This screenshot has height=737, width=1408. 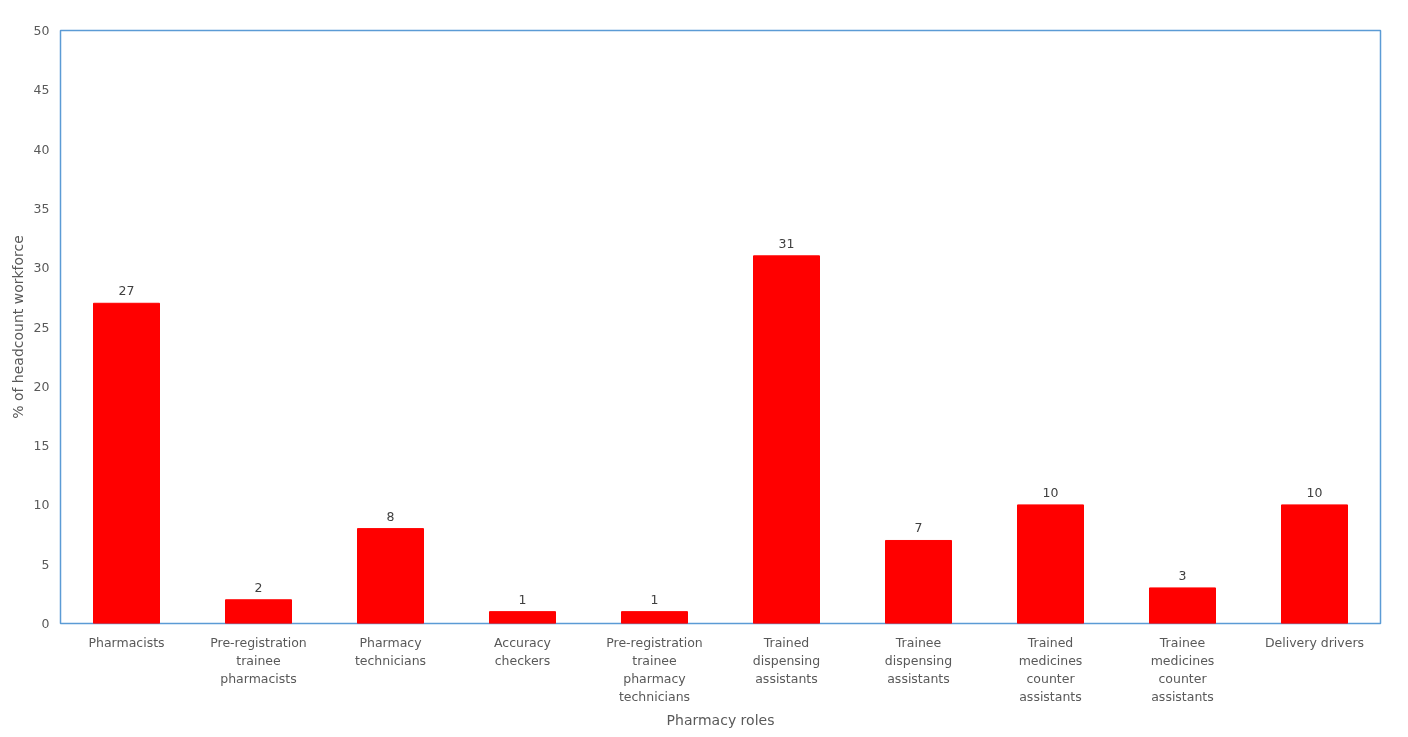 What do you see at coordinates (720, 719) in the screenshot?
I see `x-axis-title: Pharmacy roles` at bounding box center [720, 719].